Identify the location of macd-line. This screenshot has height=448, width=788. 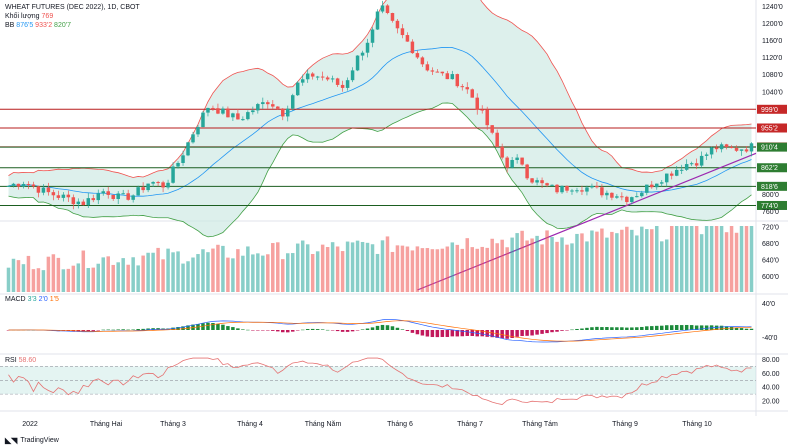
(380, 330).